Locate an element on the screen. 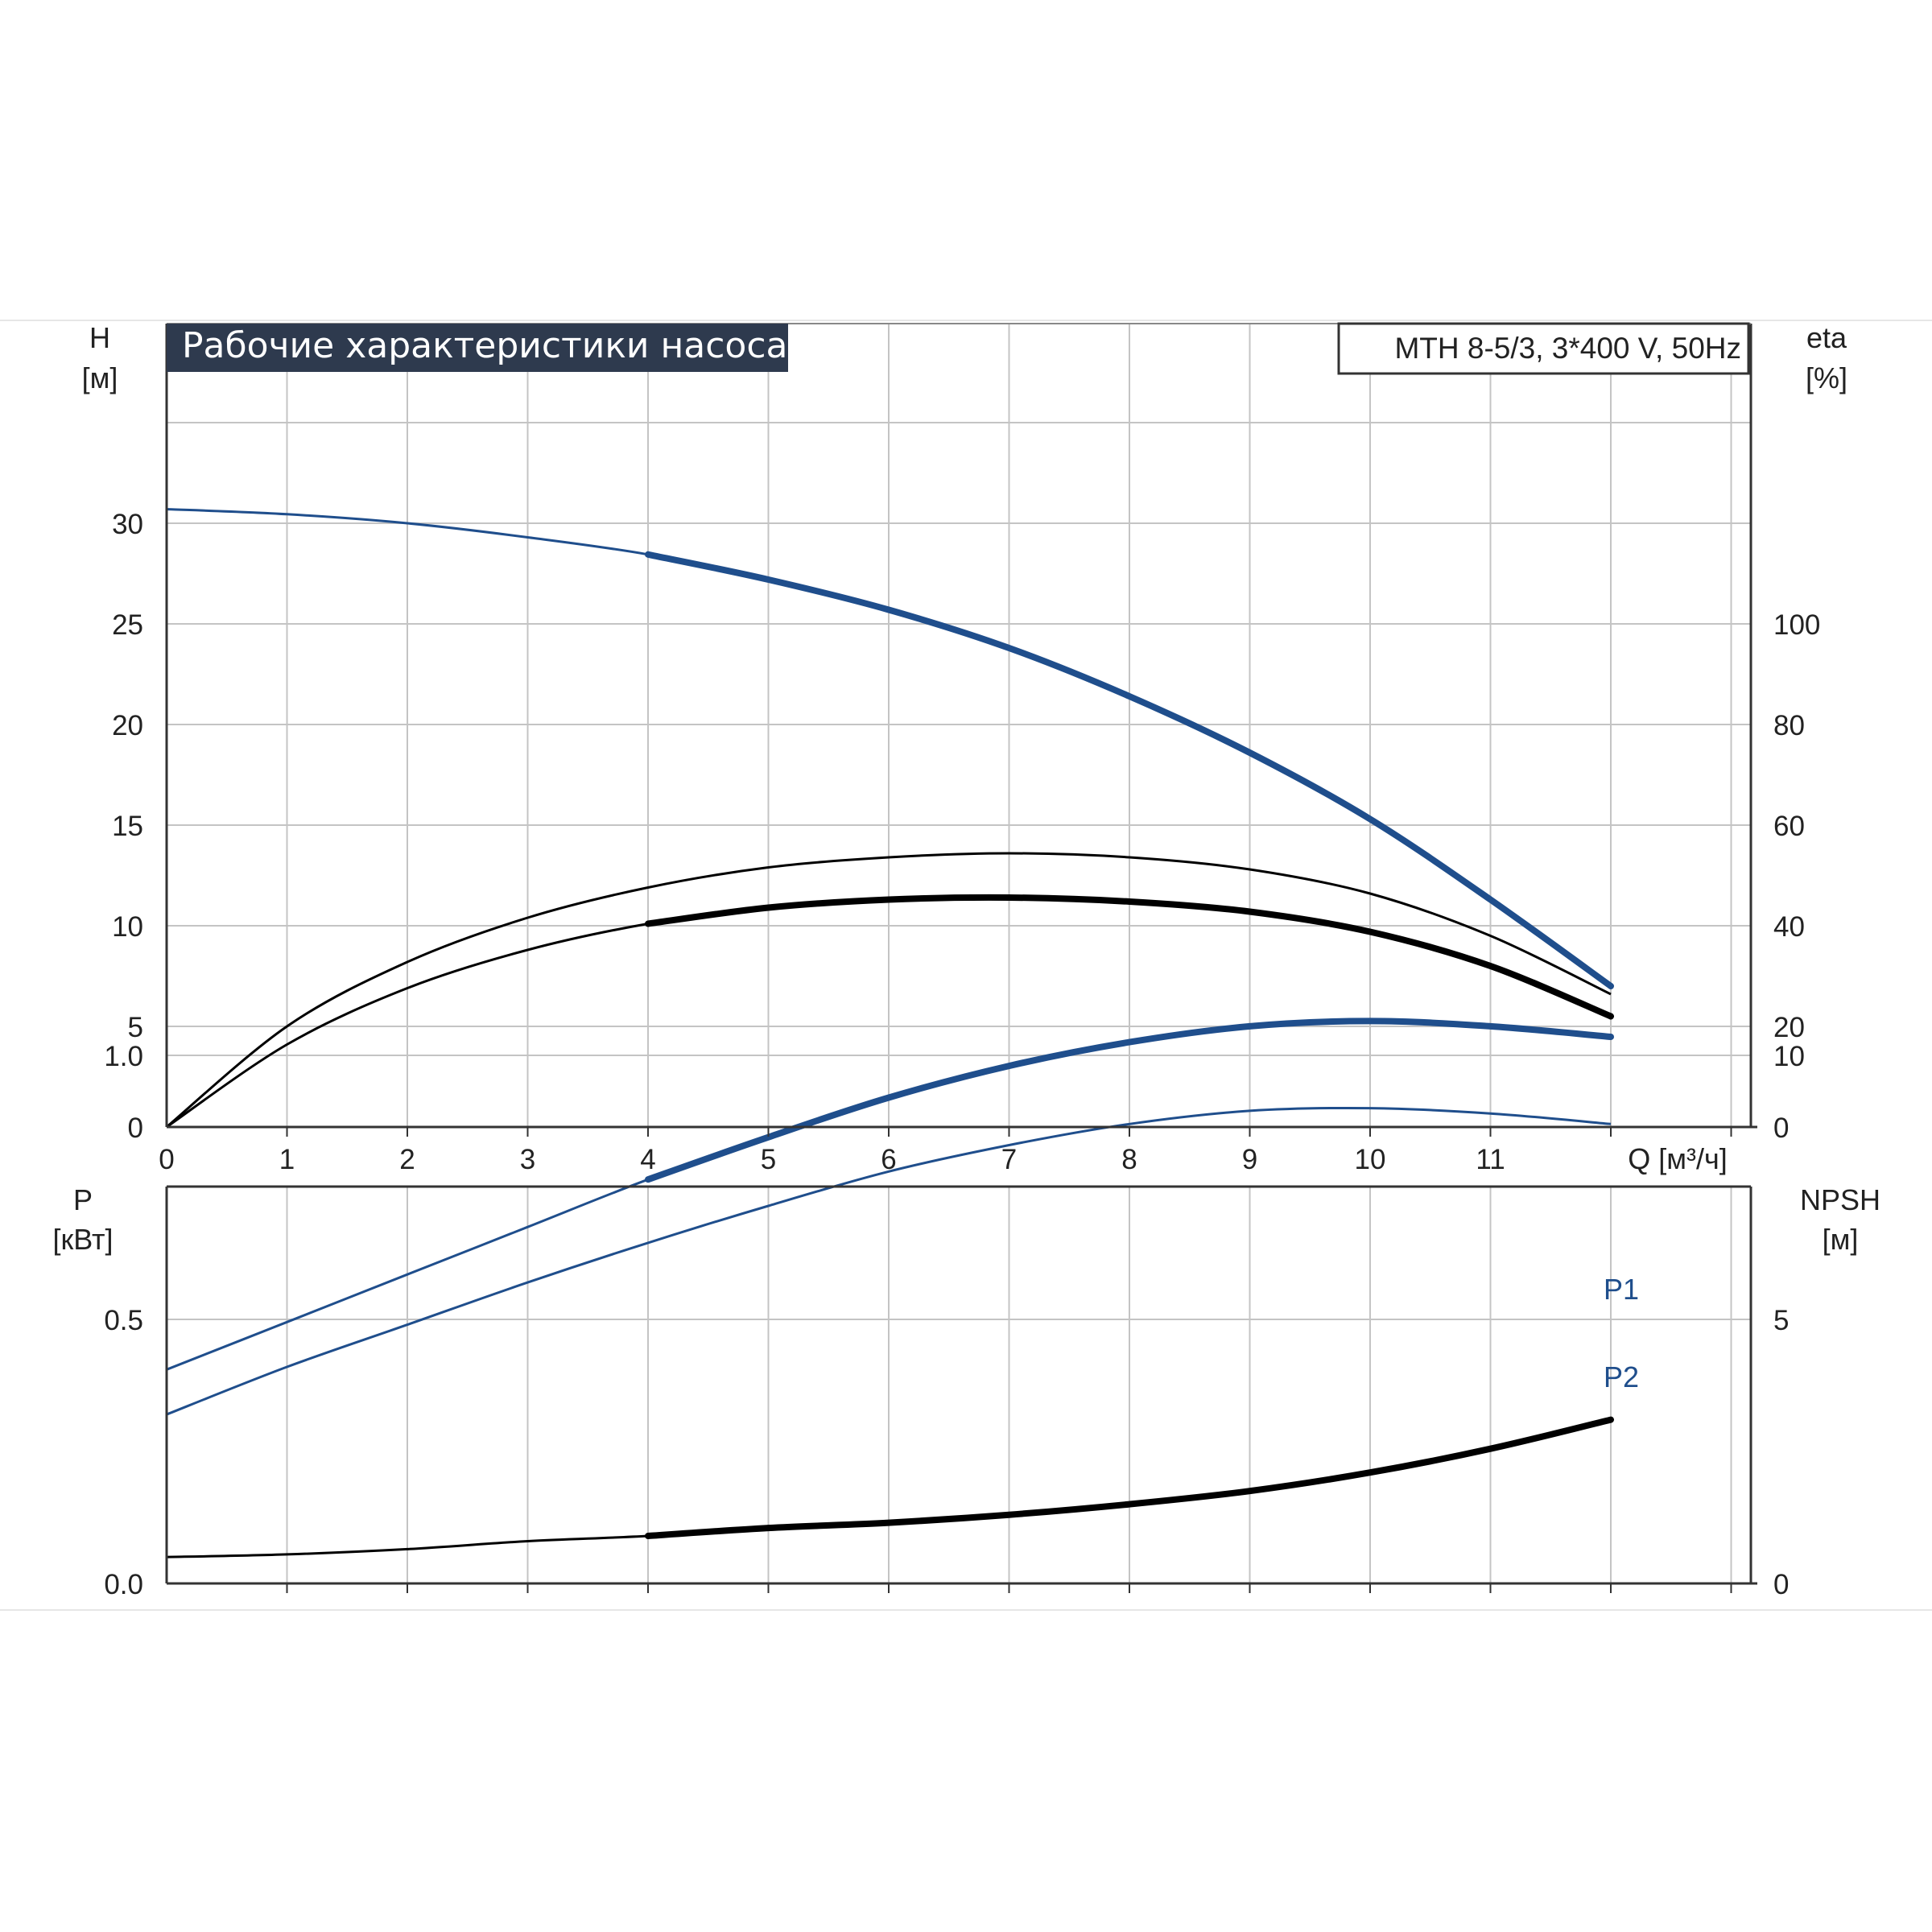  x-tick-label: 0 is located at coordinates (166, 1159).